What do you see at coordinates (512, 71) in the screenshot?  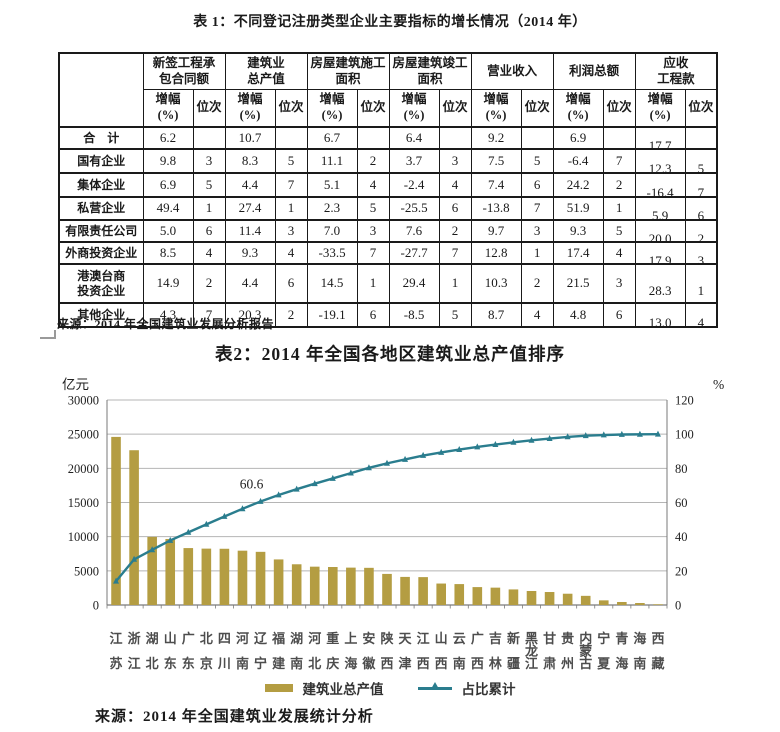 I see `table1-group-header: 营业收入` at bounding box center [512, 71].